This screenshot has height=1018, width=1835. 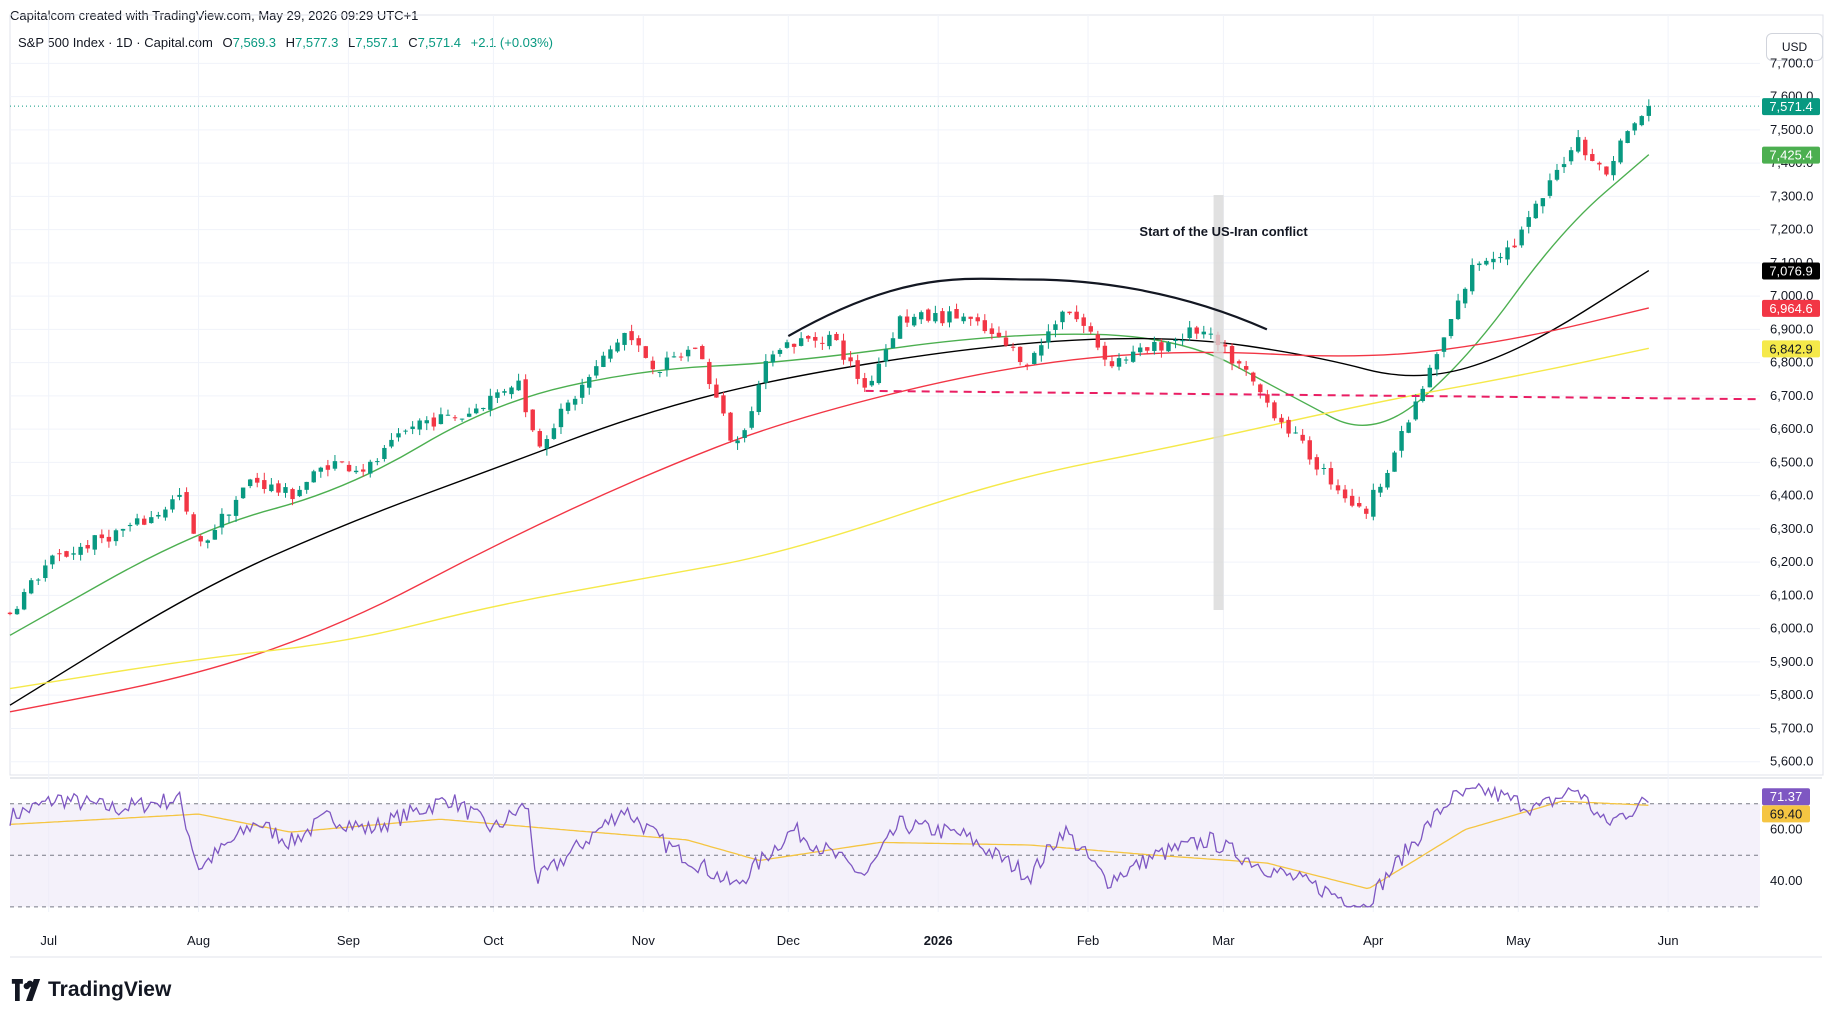 What do you see at coordinates (1786, 813) in the screenshot?
I see `rsi-tag-label: 69.40` at bounding box center [1786, 813].